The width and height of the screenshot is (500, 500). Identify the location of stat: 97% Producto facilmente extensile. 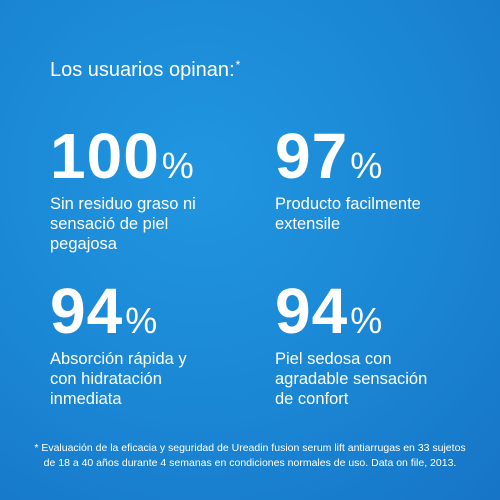
(380, 179).